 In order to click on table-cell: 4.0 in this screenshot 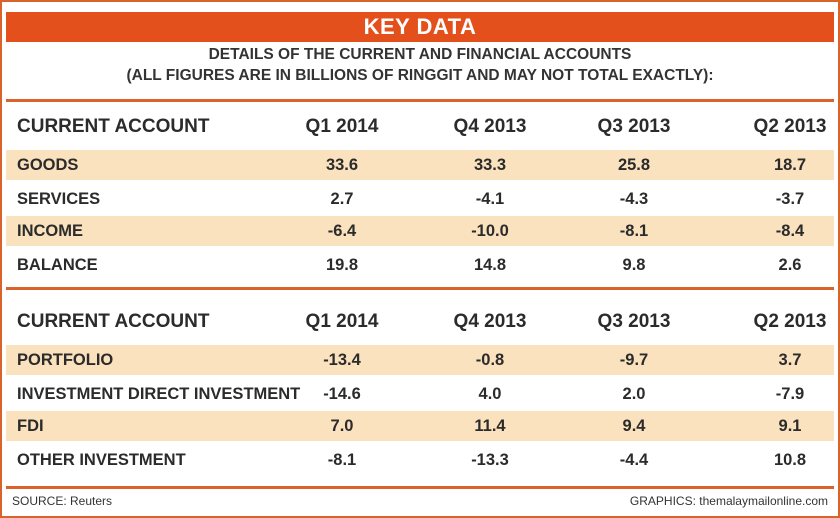, I will do `click(490, 394)`.